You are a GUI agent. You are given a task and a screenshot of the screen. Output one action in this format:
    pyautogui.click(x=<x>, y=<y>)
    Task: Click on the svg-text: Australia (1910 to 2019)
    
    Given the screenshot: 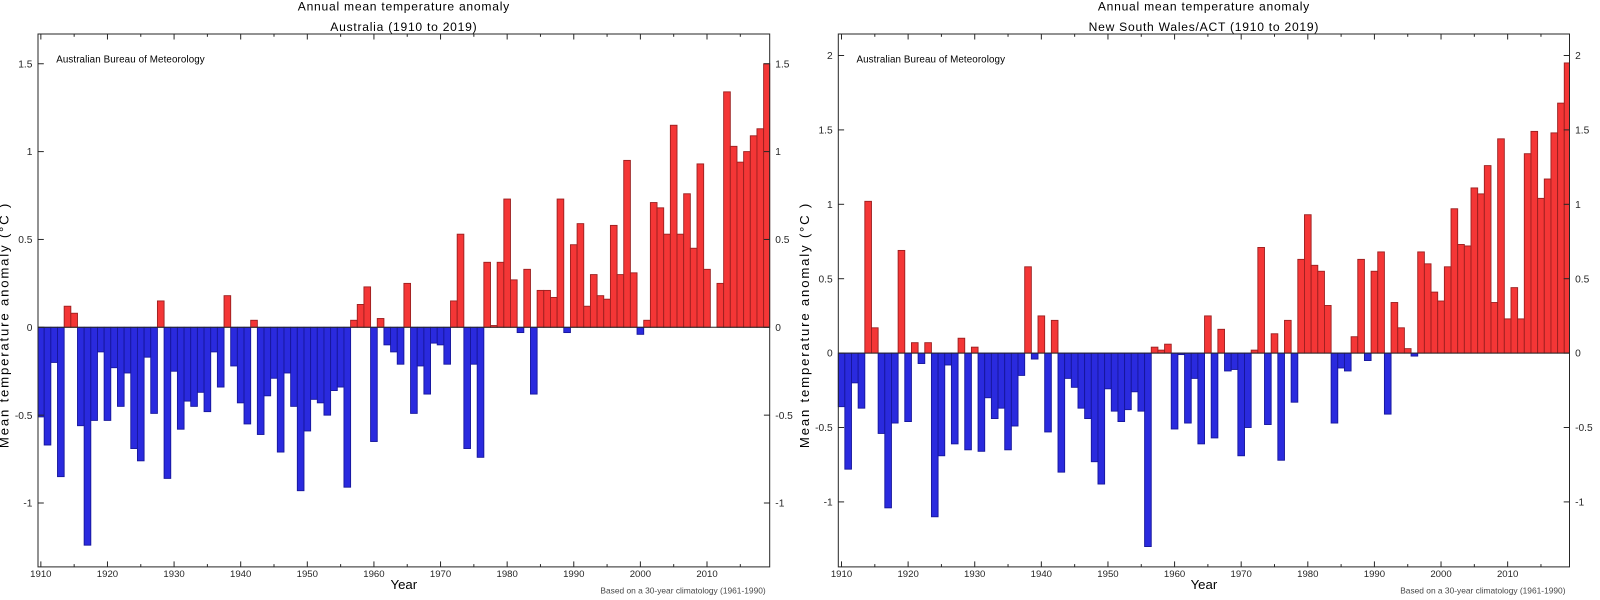 What is the action you would take?
    pyautogui.click(x=403, y=27)
    